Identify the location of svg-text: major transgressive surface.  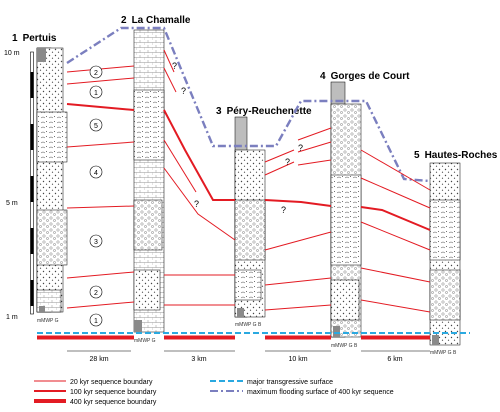
(290, 382).